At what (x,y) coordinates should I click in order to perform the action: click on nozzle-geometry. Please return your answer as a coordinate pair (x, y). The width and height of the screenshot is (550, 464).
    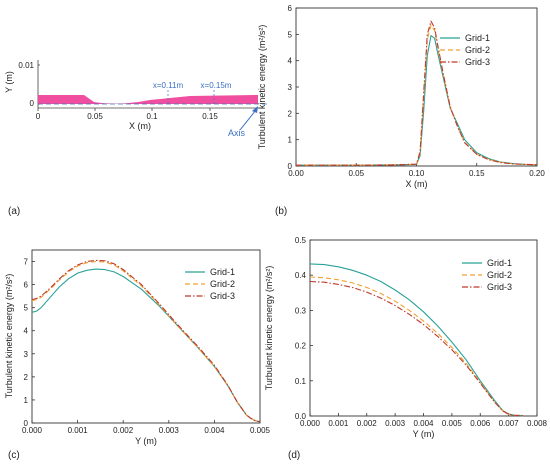
    Looking at the image, I should click on (148, 99).